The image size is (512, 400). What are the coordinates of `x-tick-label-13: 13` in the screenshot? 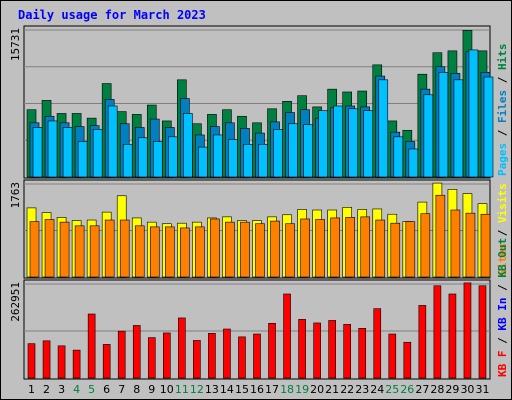 It's located at (212, 389).